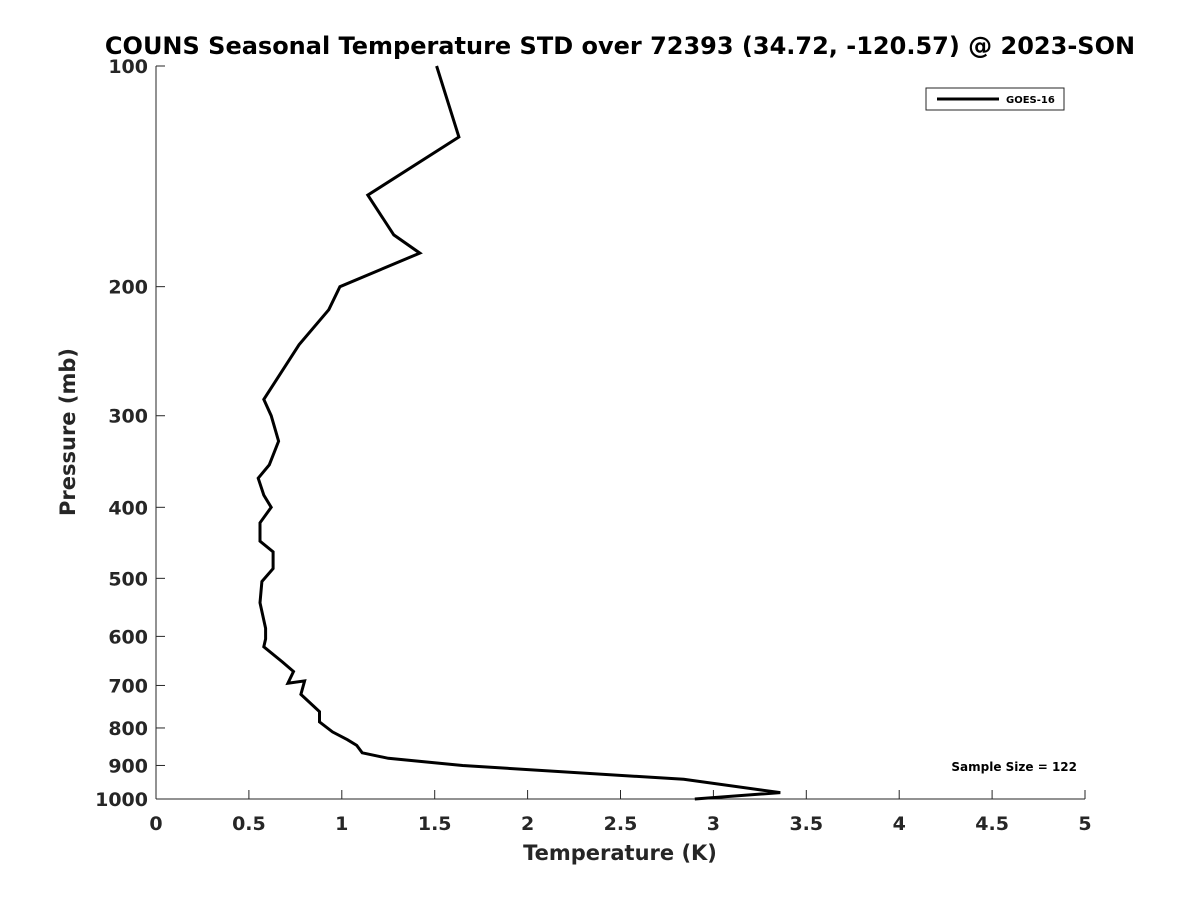 Image resolution: width=1200 pixels, height=900 pixels. What do you see at coordinates (995, 99) in the screenshot?
I see `legend: GOES-16` at bounding box center [995, 99].